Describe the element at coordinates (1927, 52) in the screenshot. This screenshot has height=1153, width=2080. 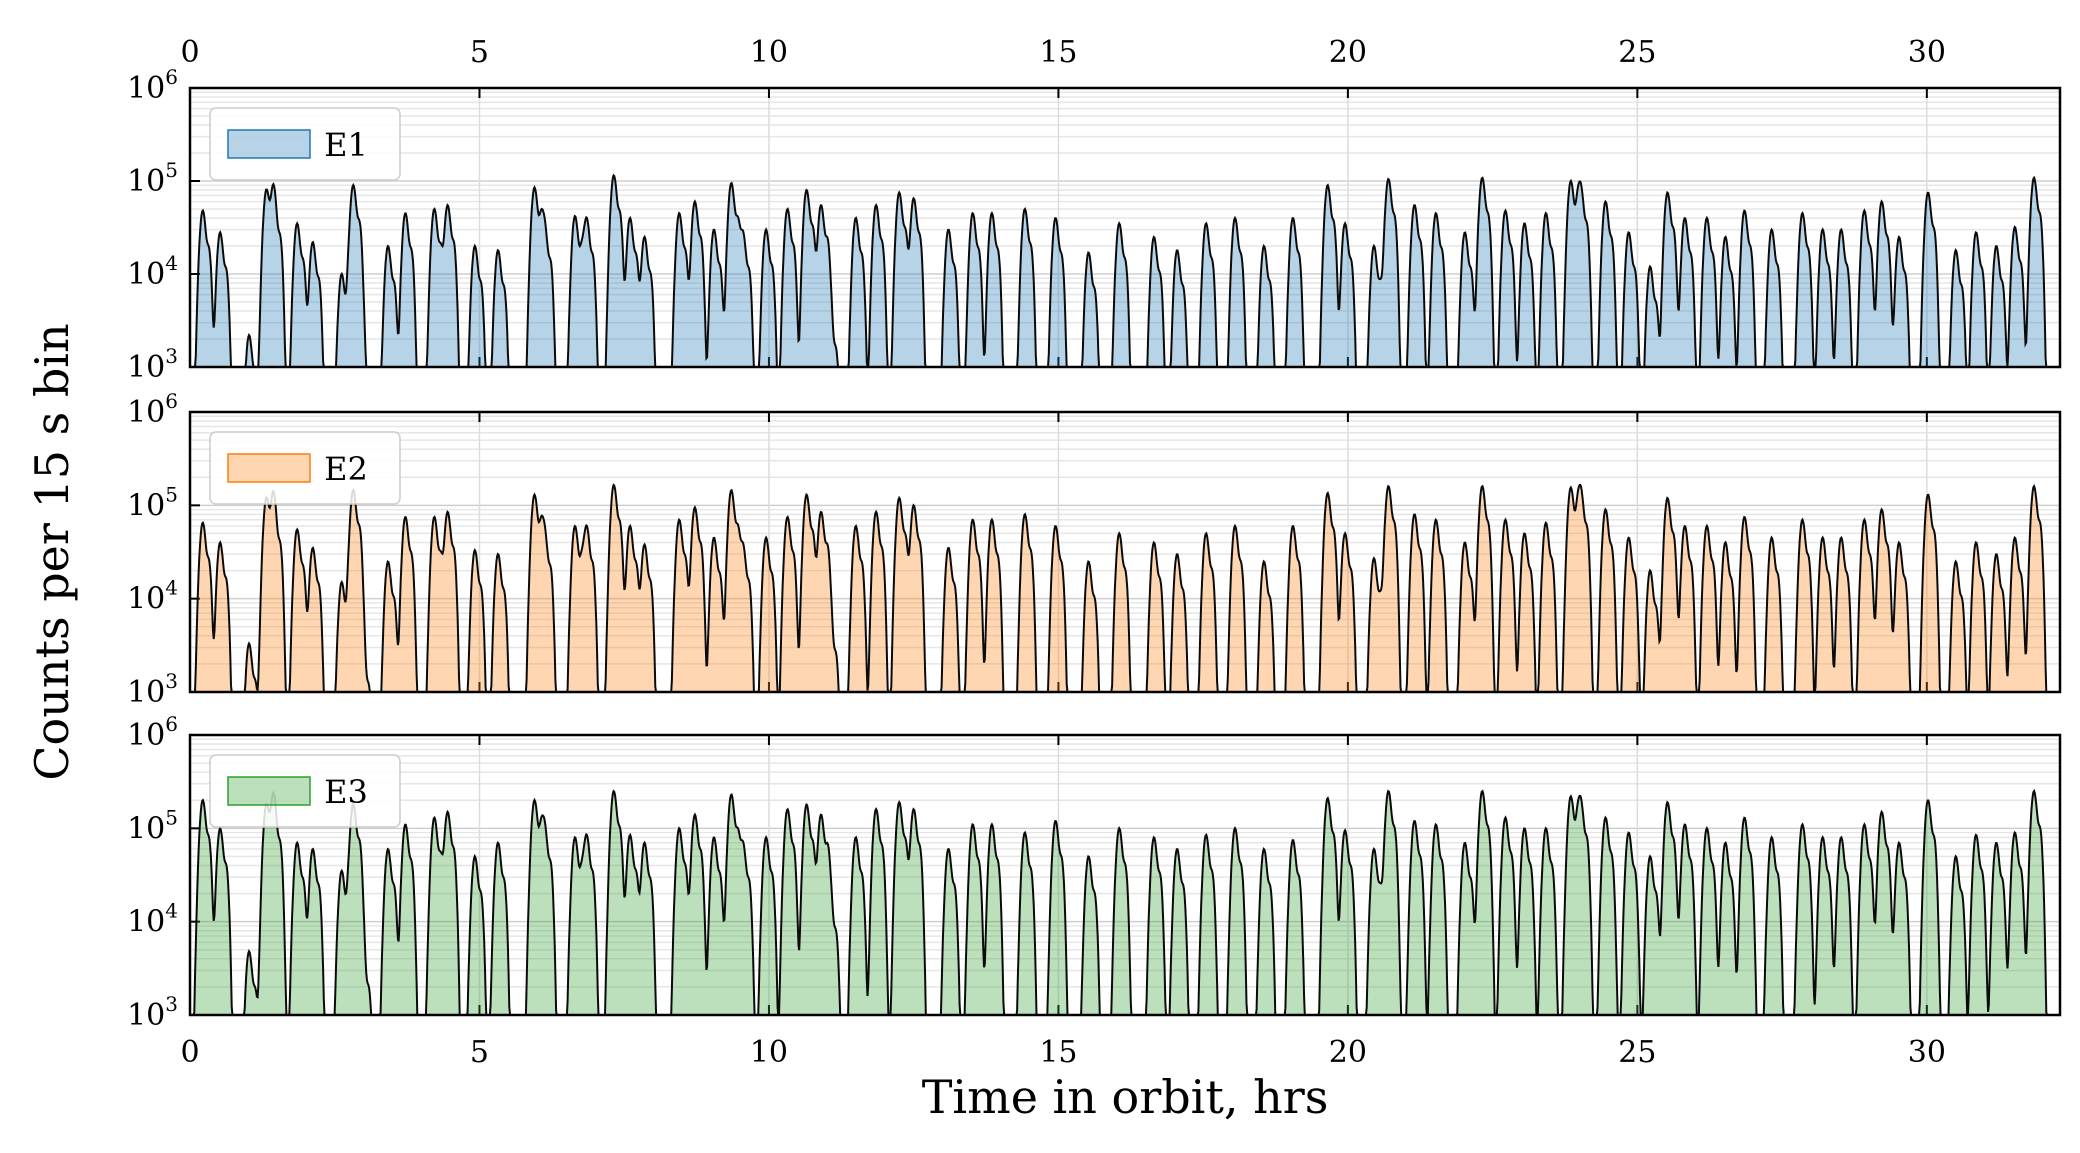
I see `x-tick-label-top: 30` at that location.